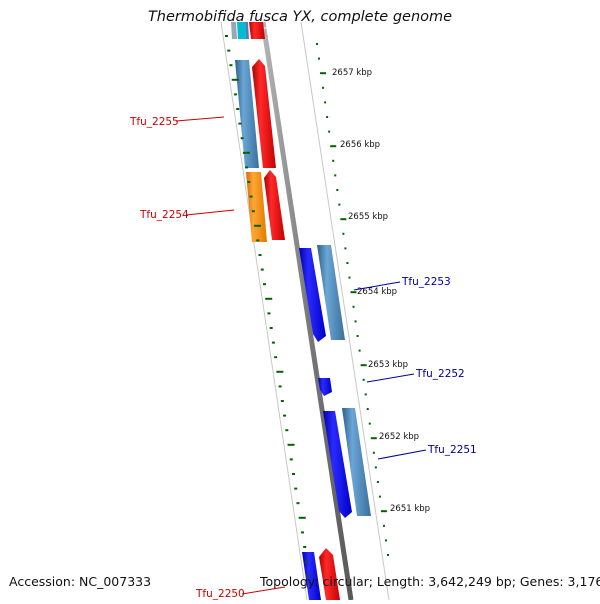 Image resolution: width=600 pixels, height=604 pixels. What do you see at coordinates (311, 576) in the screenshot?
I see `gene-tfu-2250-cds-reverse` at bounding box center [311, 576].